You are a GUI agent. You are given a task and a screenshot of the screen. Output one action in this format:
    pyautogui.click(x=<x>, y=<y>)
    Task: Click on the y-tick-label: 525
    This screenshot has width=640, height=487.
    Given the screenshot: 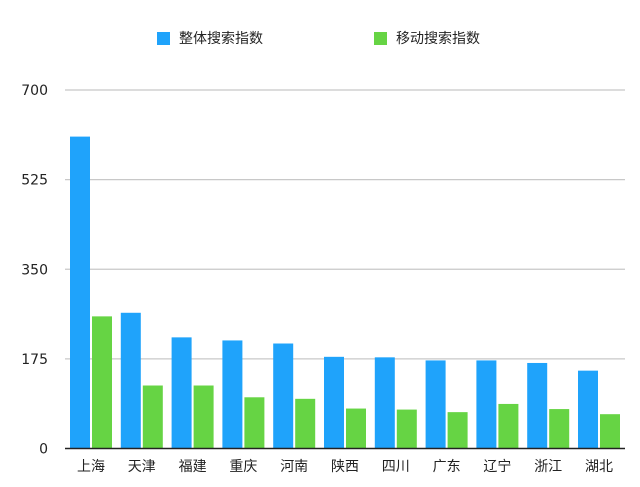 What is the action you would take?
    pyautogui.click(x=34, y=181)
    